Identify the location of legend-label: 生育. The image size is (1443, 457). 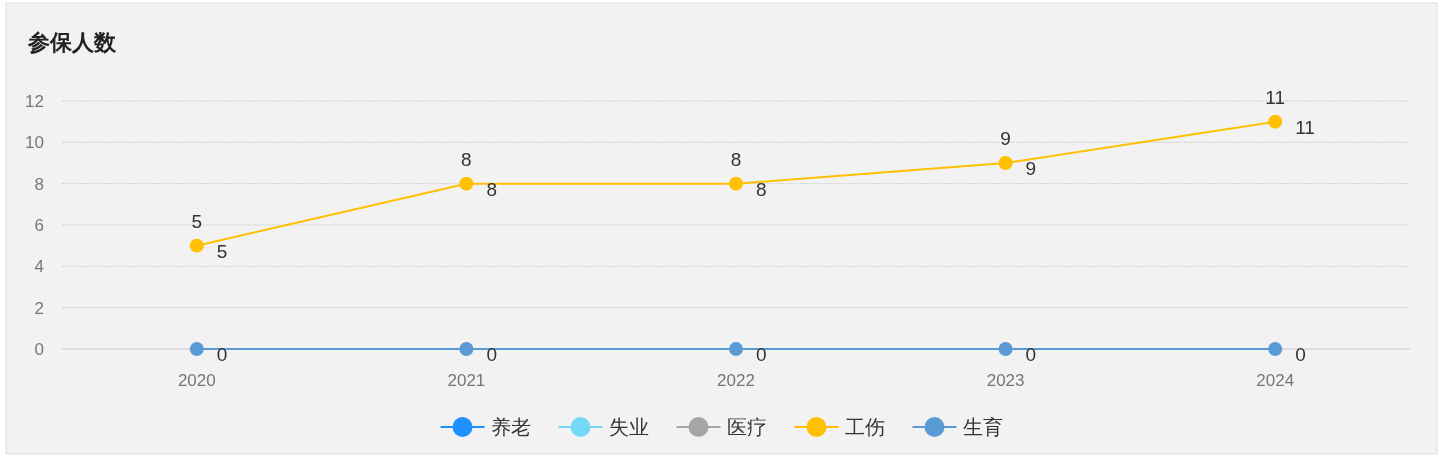
(982, 427).